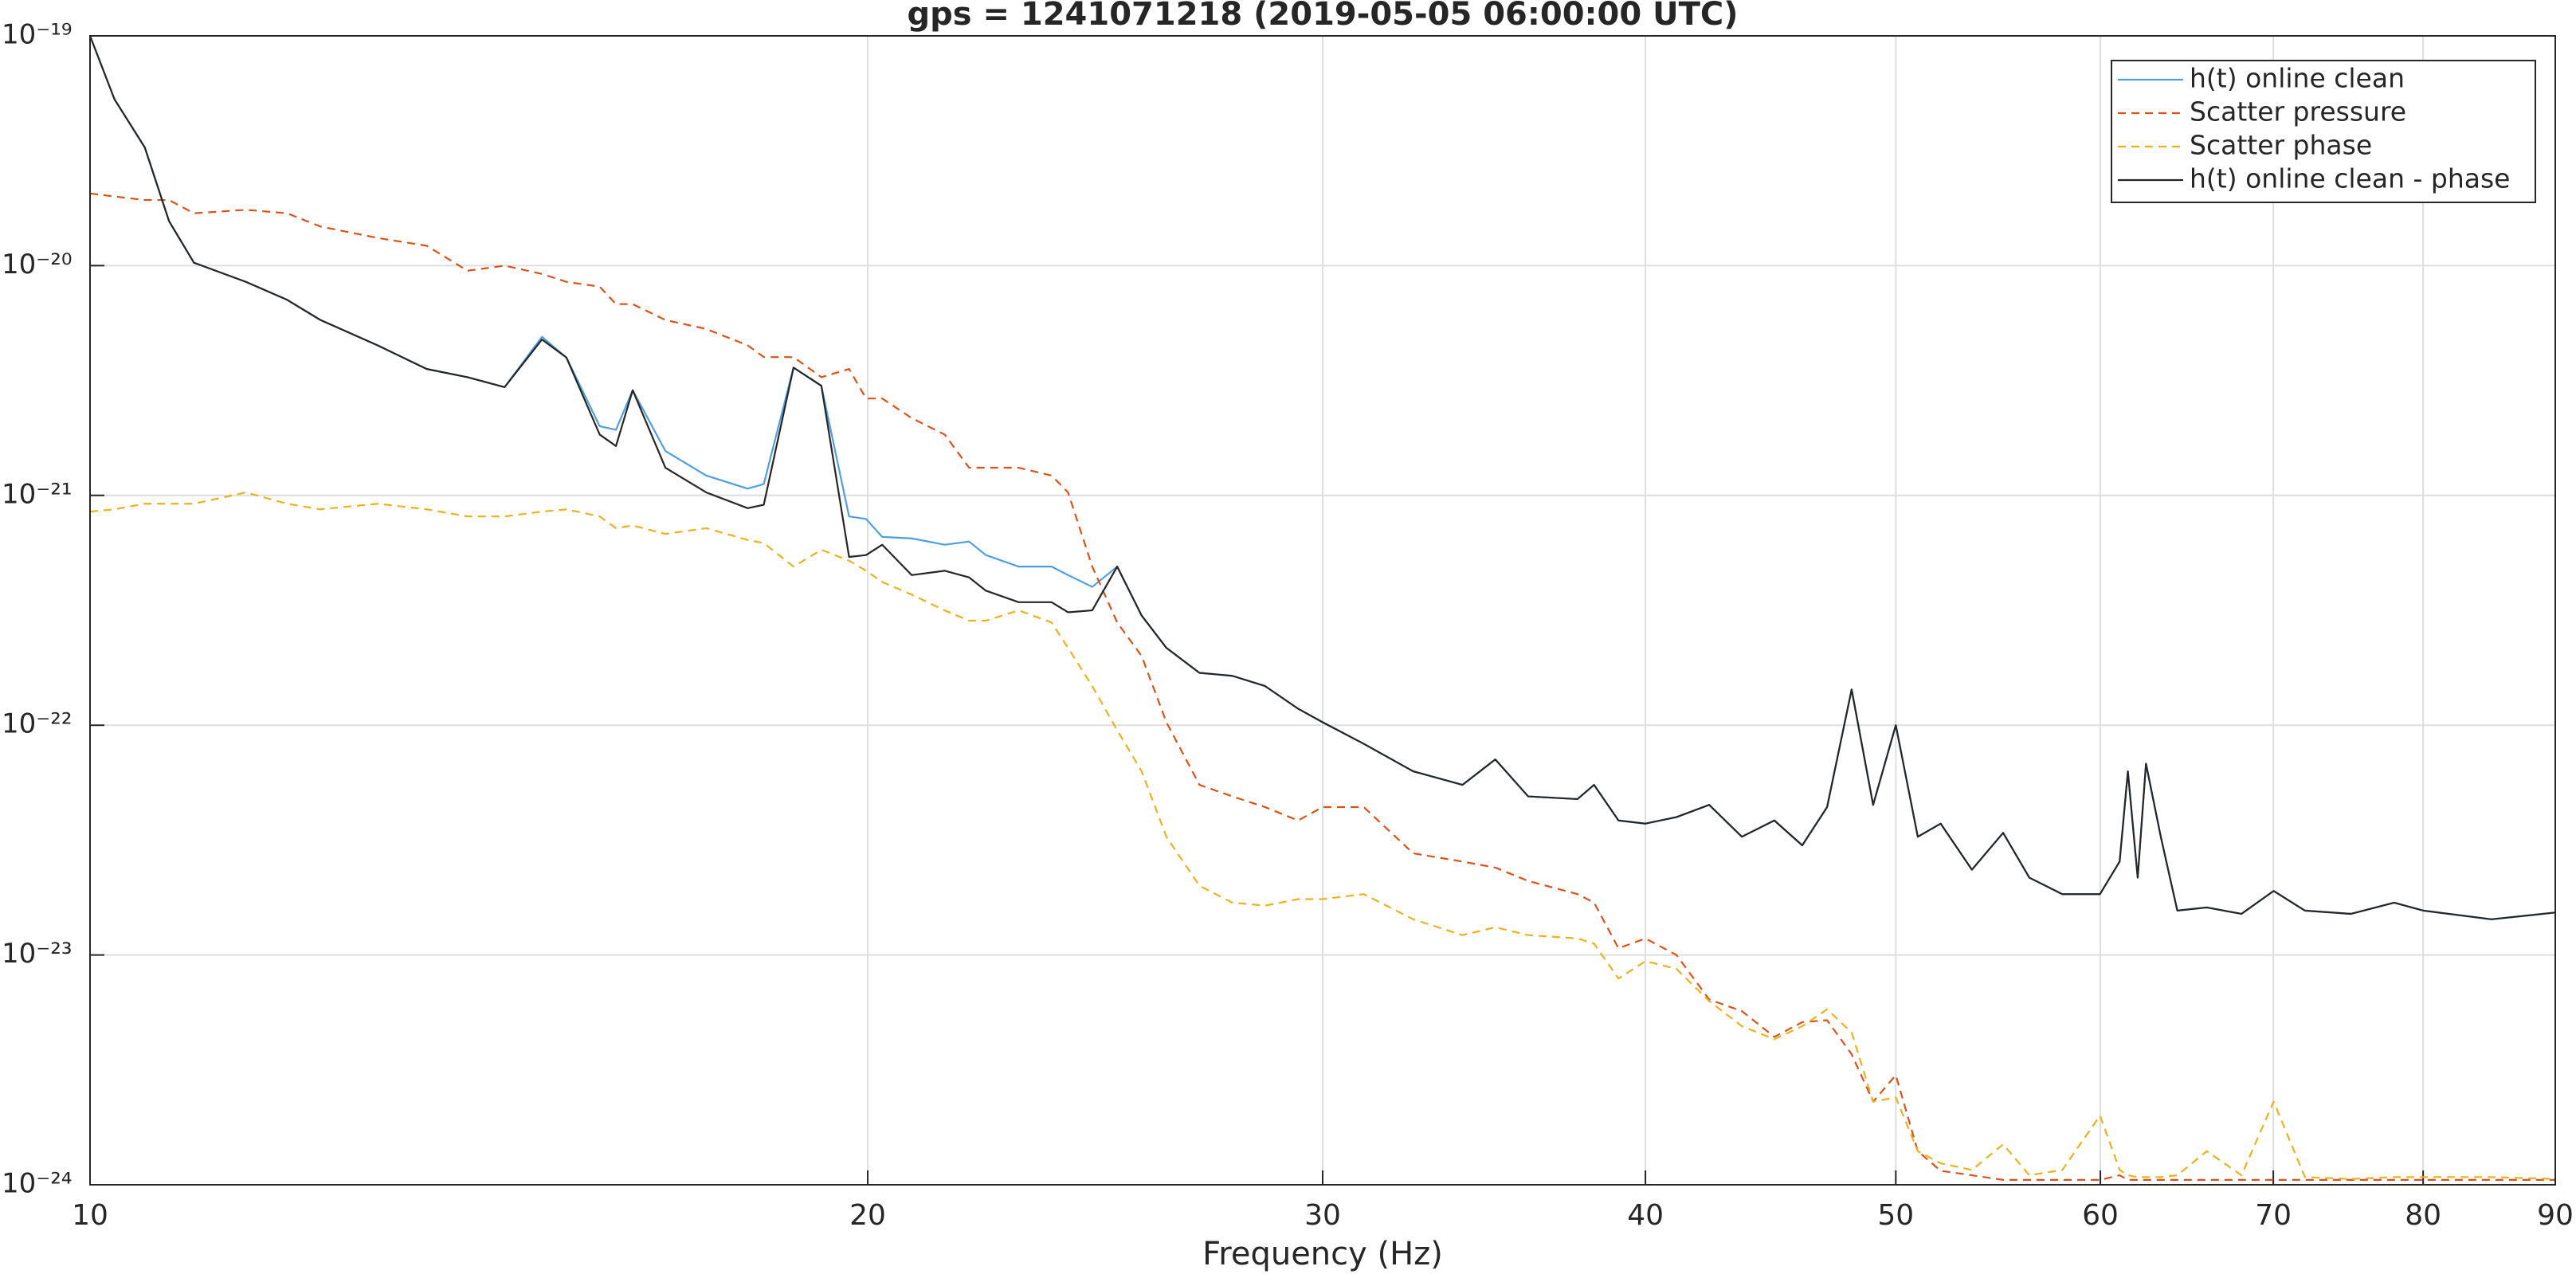  I want to click on x-tick-label: 40, so click(1645, 1215).